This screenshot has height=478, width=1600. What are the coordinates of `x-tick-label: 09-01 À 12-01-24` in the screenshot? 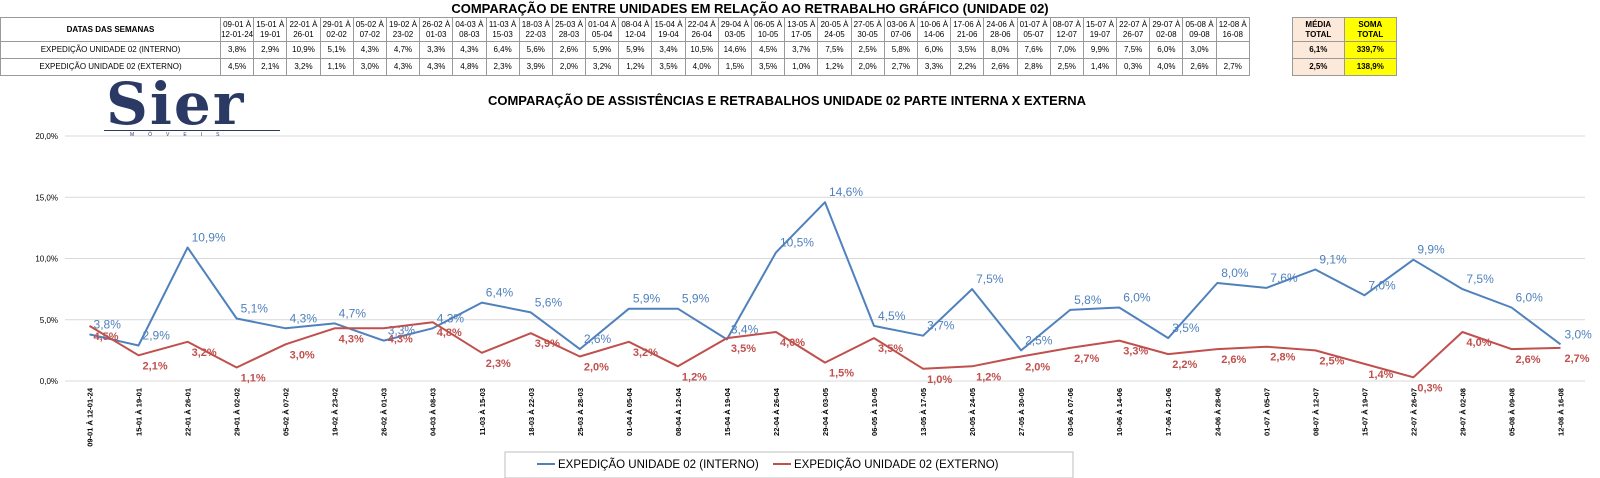 It's located at (90, 417).